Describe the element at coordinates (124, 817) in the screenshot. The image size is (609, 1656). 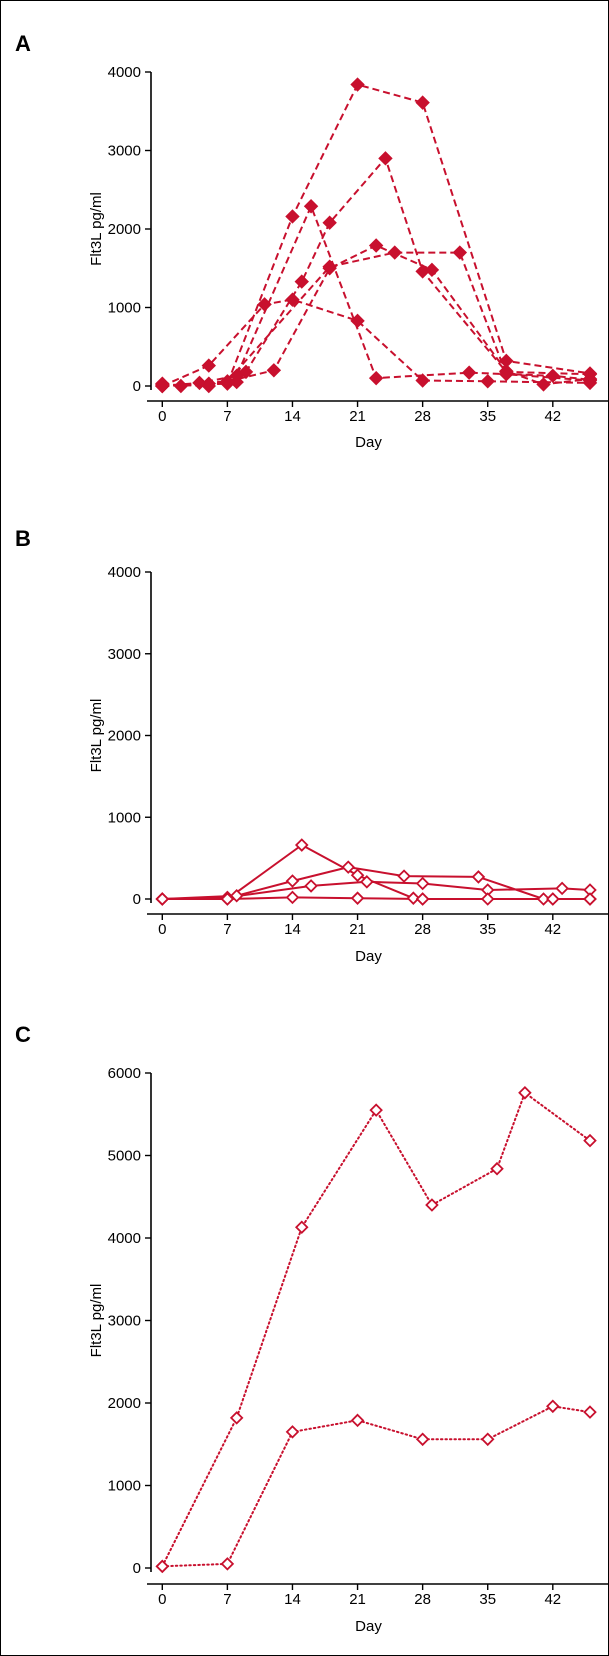
I see `y-tick-label-b: 1000` at that location.